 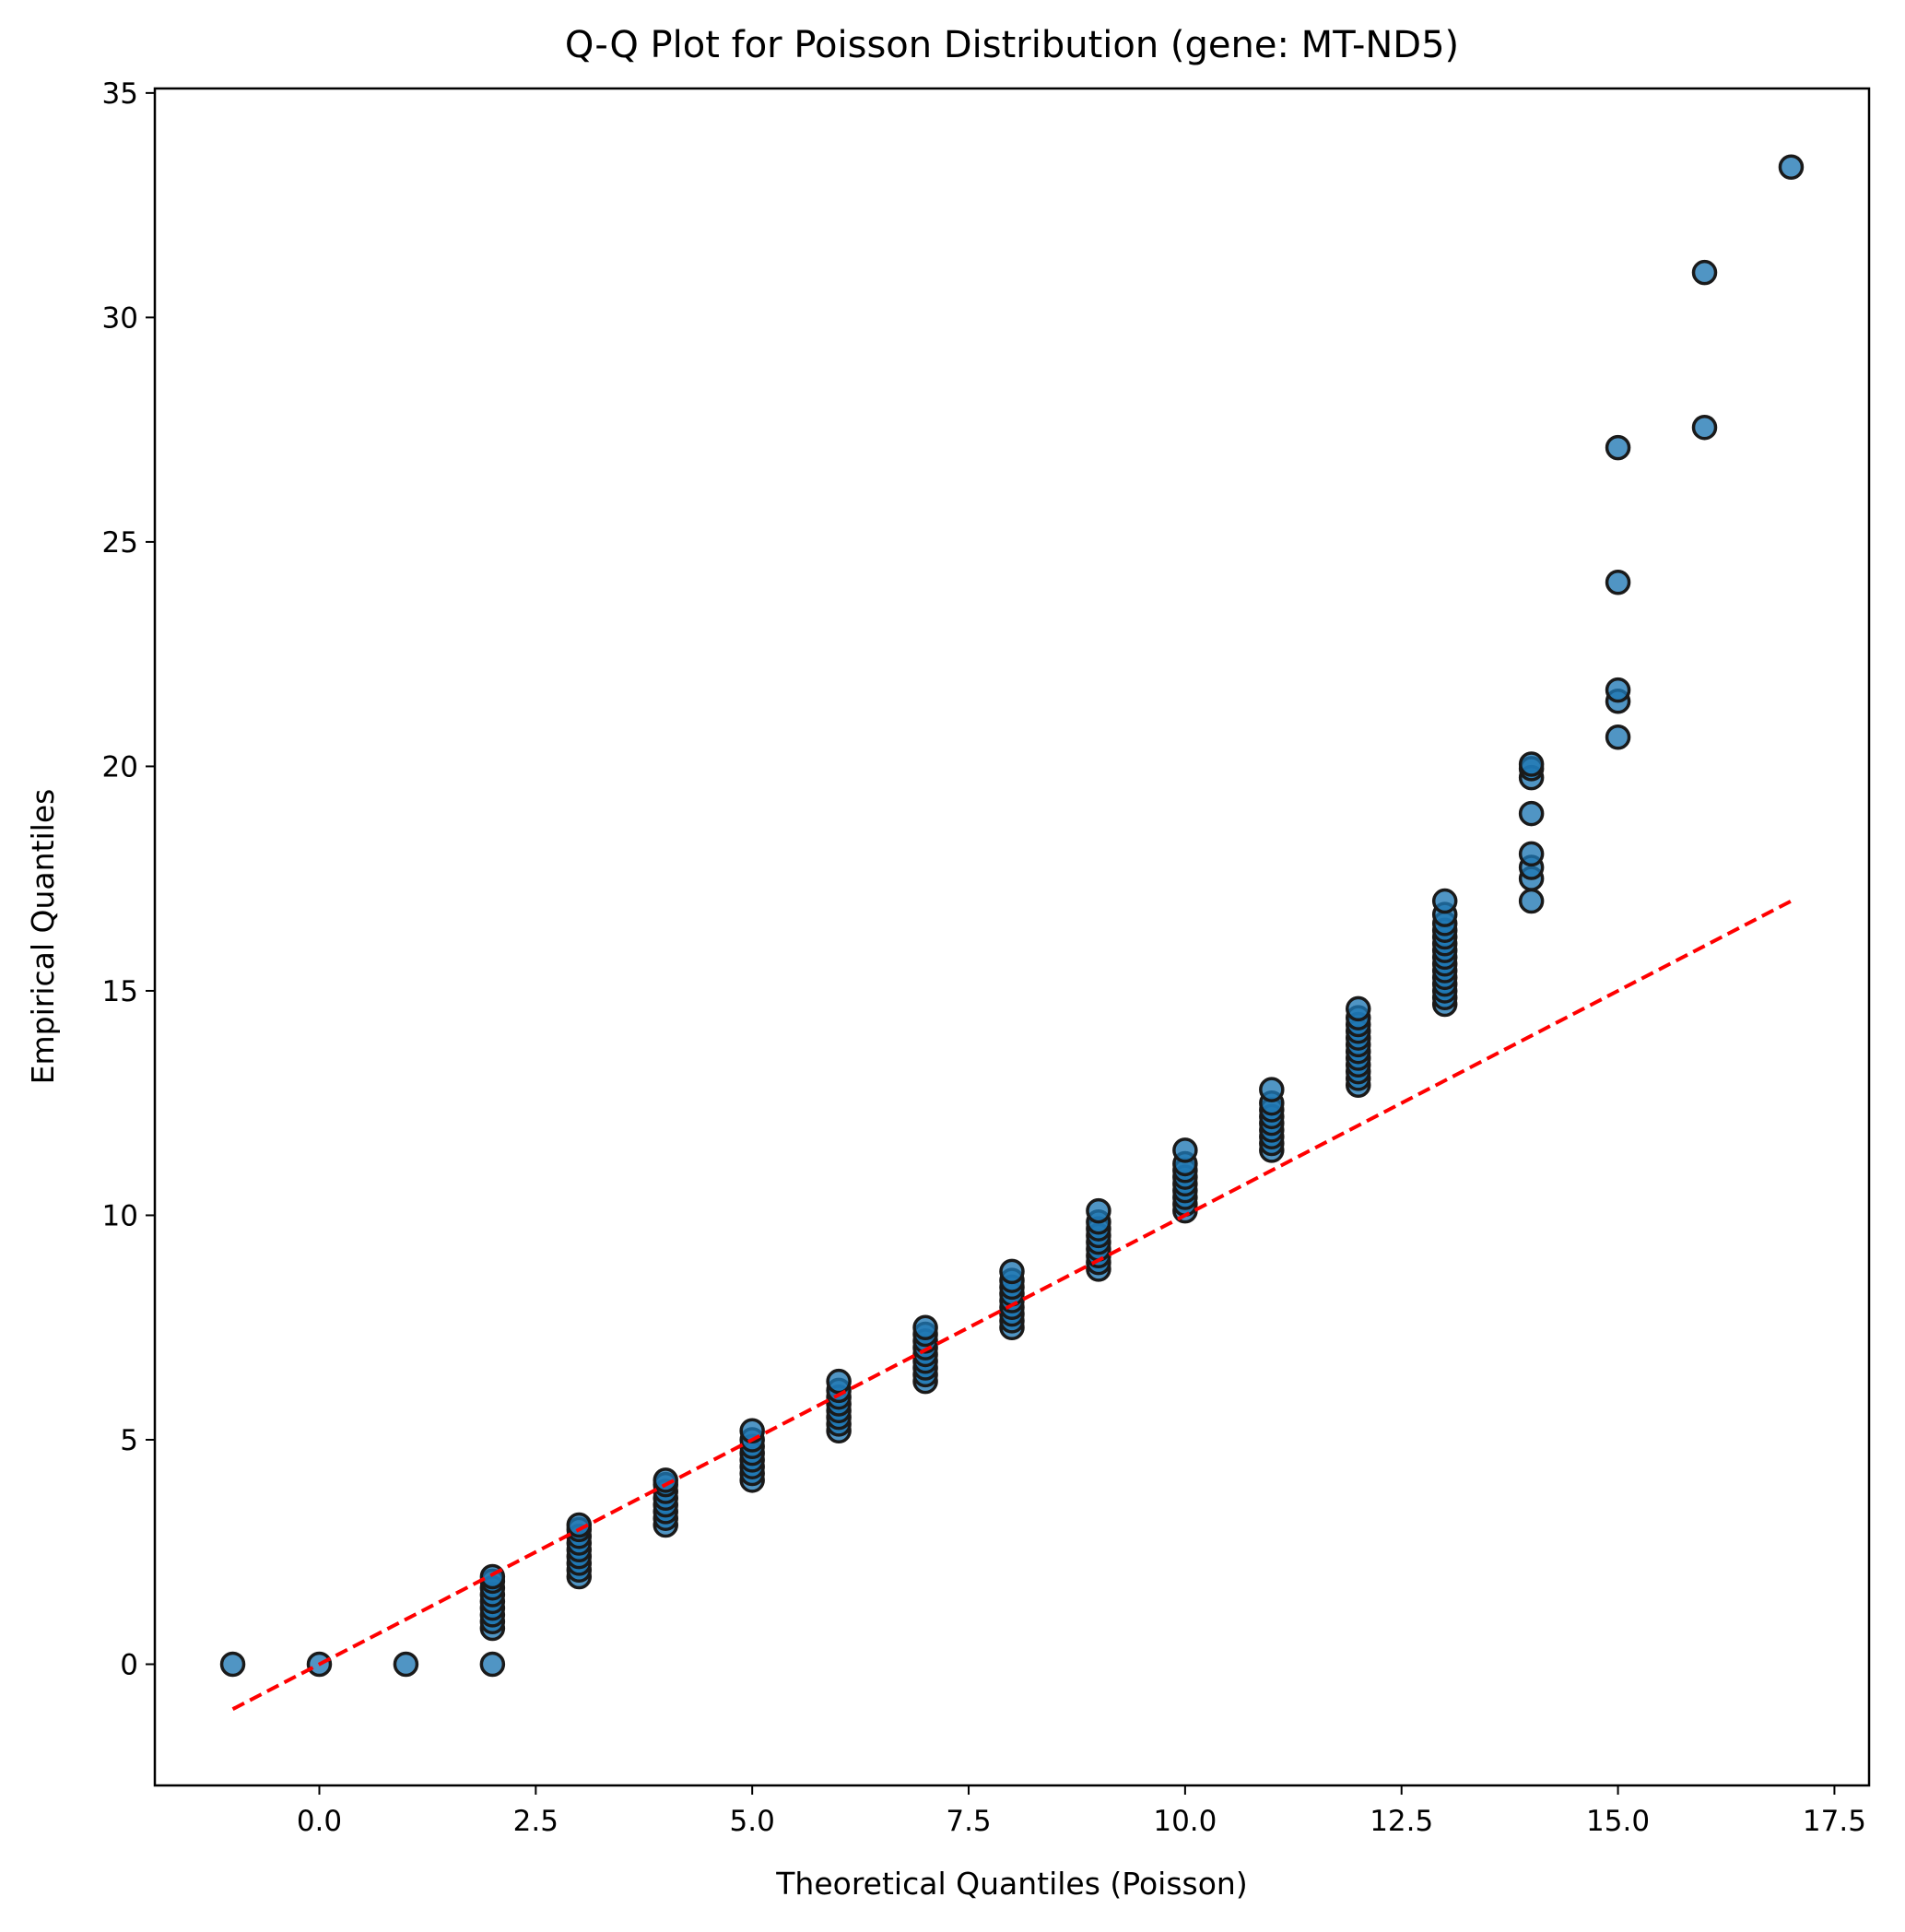 What do you see at coordinates (1011, 1884) in the screenshot?
I see `x-axis-label: Theoretical Quantiles (Poisson)` at bounding box center [1011, 1884].